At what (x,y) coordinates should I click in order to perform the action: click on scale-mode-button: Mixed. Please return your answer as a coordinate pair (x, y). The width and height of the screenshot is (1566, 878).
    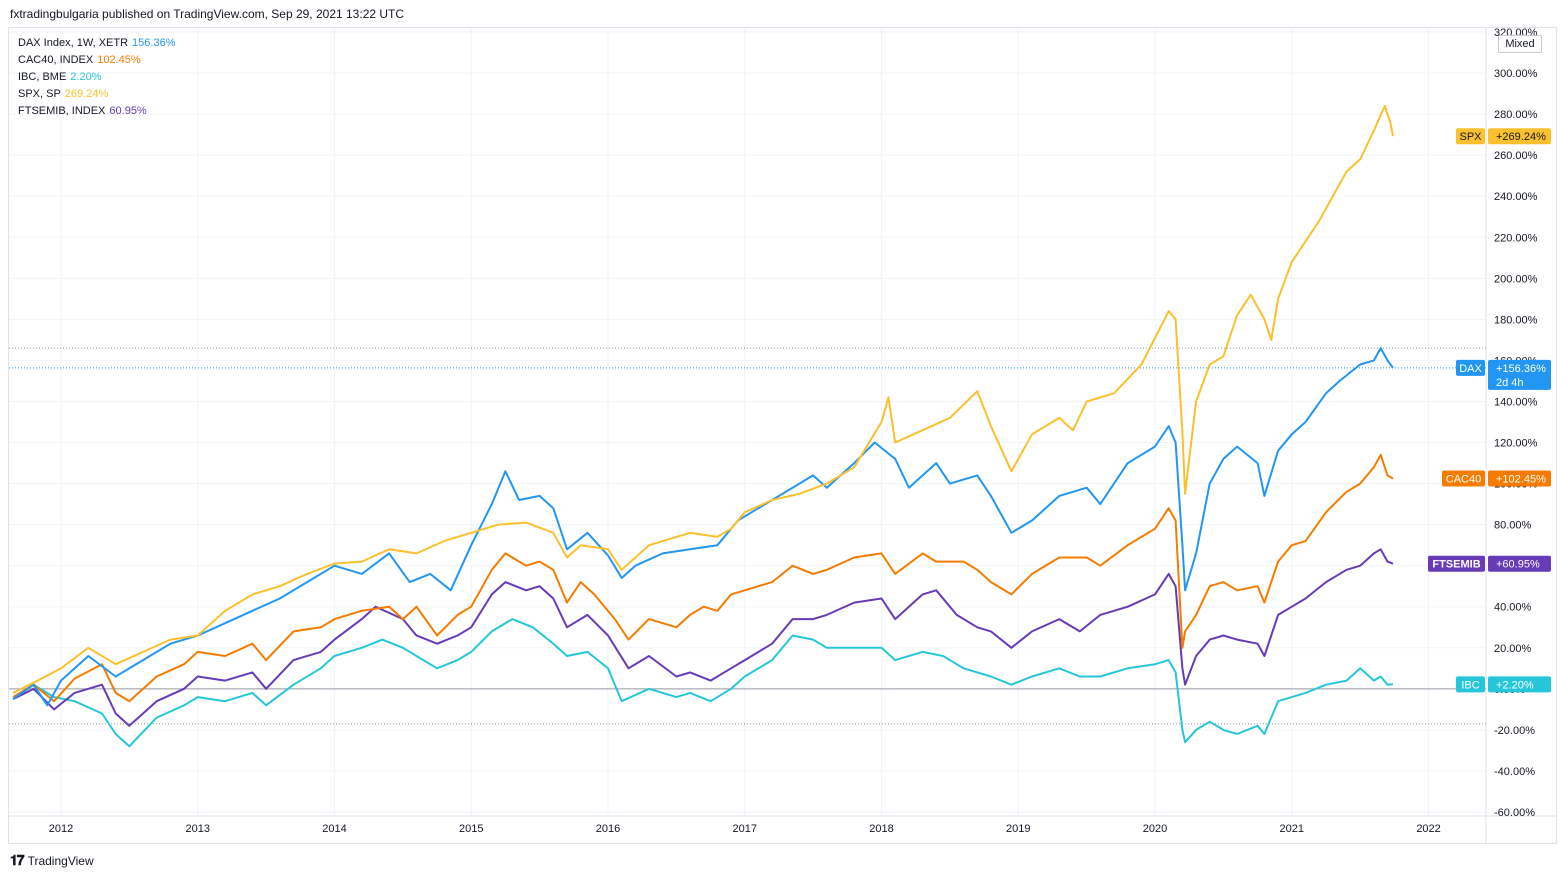
    Looking at the image, I should click on (1520, 44).